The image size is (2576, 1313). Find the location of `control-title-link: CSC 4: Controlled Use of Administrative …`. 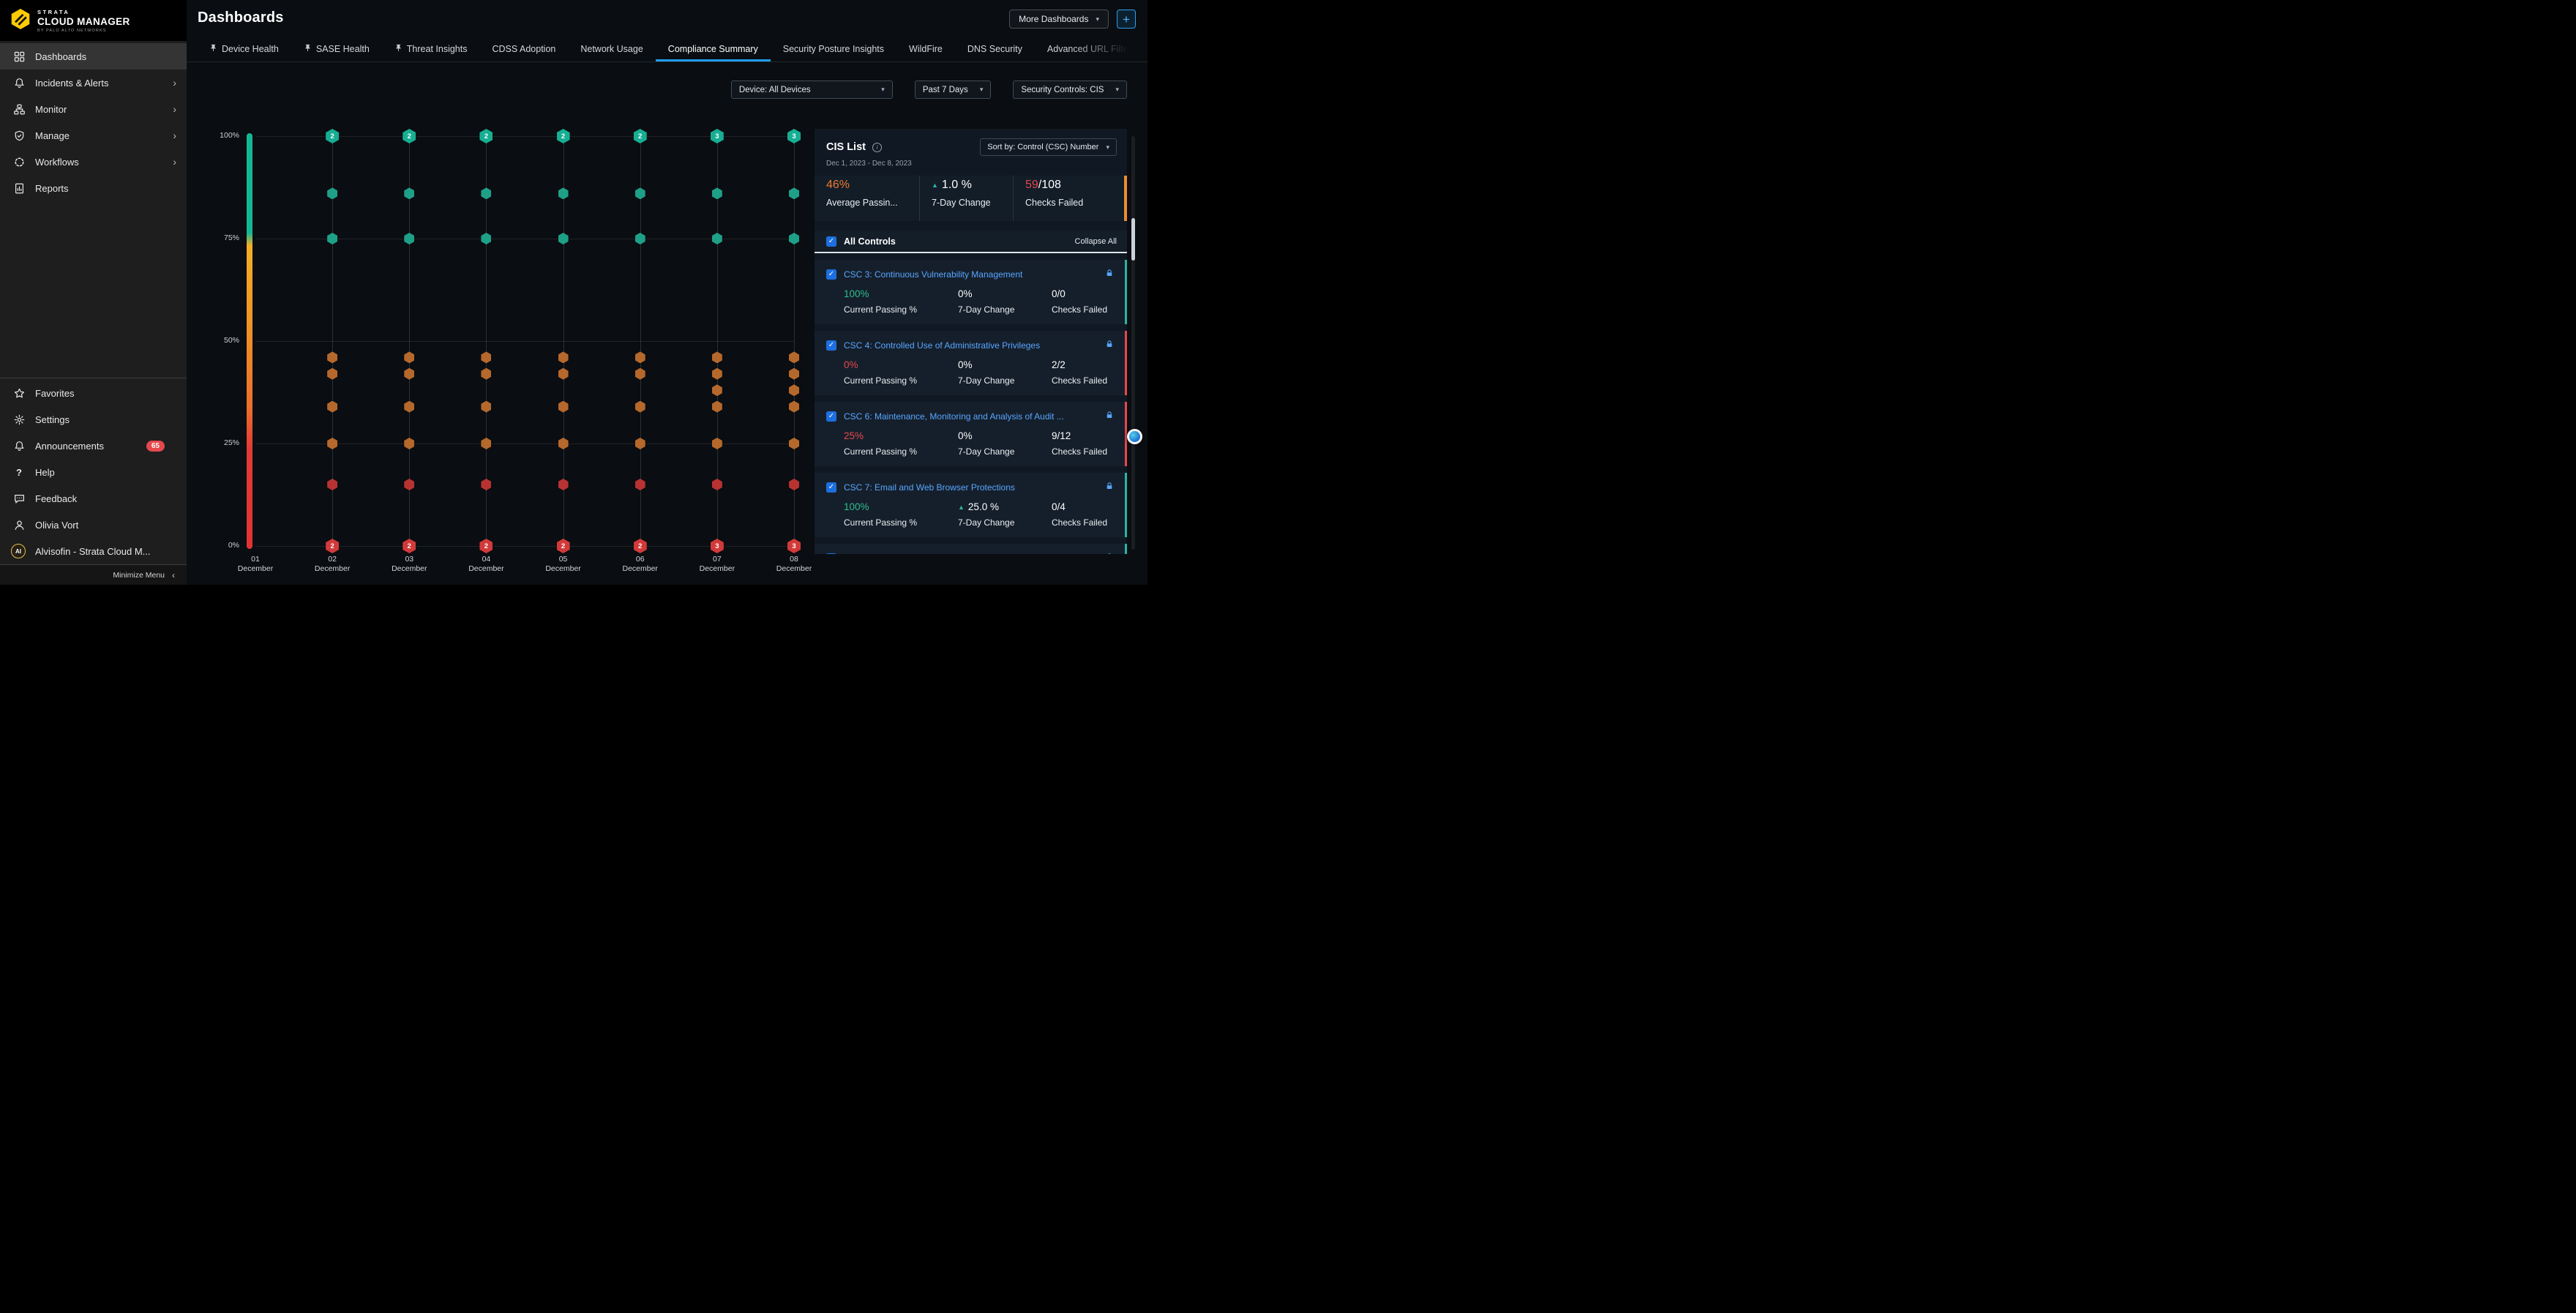

control-title-link: CSC 4: Controlled Use of Administrative … is located at coordinates (942, 346).